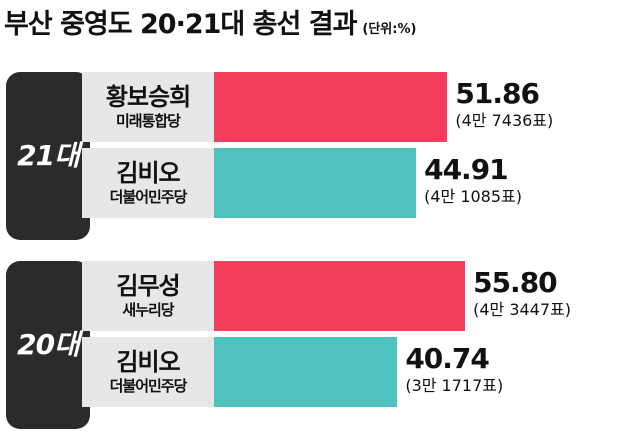 The width and height of the screenshot is (640, 433). Describe the element at coordinates (473, 196) in the screenshot. I see `vote-count: (4만 1085표)` at that location.